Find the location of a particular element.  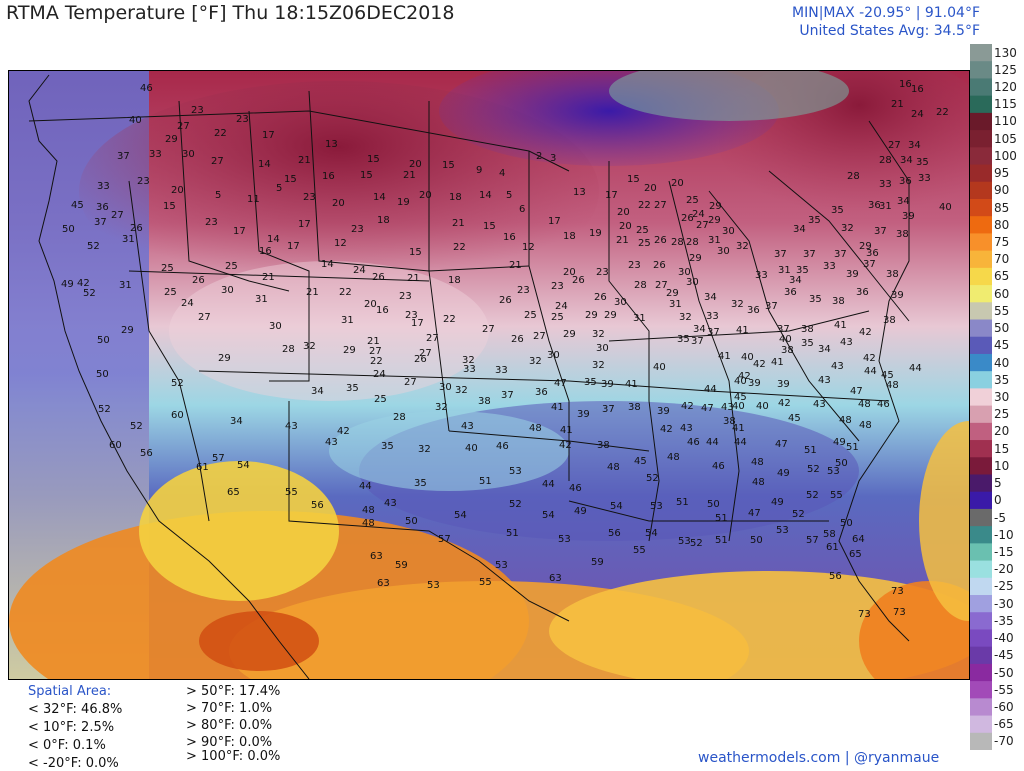

temperature-label: 45 is located at coordinates (794, 418).